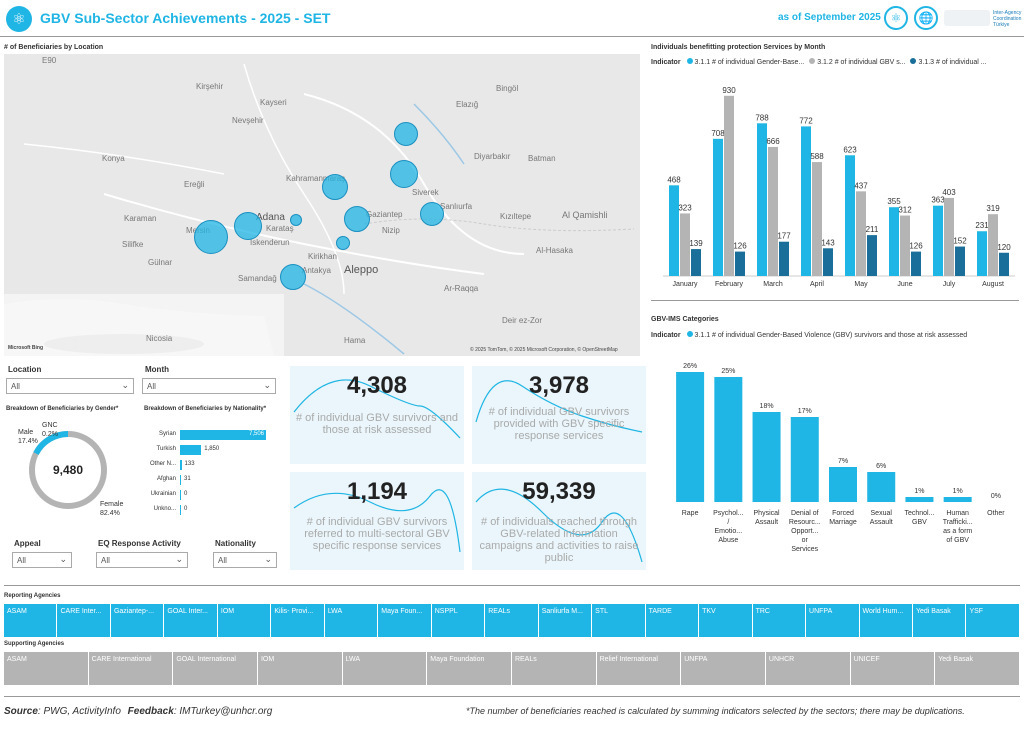 This screenshot has width=1024, height=730. What do you see at coordinates (432, 214) in the screenshot?
I see `map-bubble-sanliurfa` at bounding box center [432, 214].